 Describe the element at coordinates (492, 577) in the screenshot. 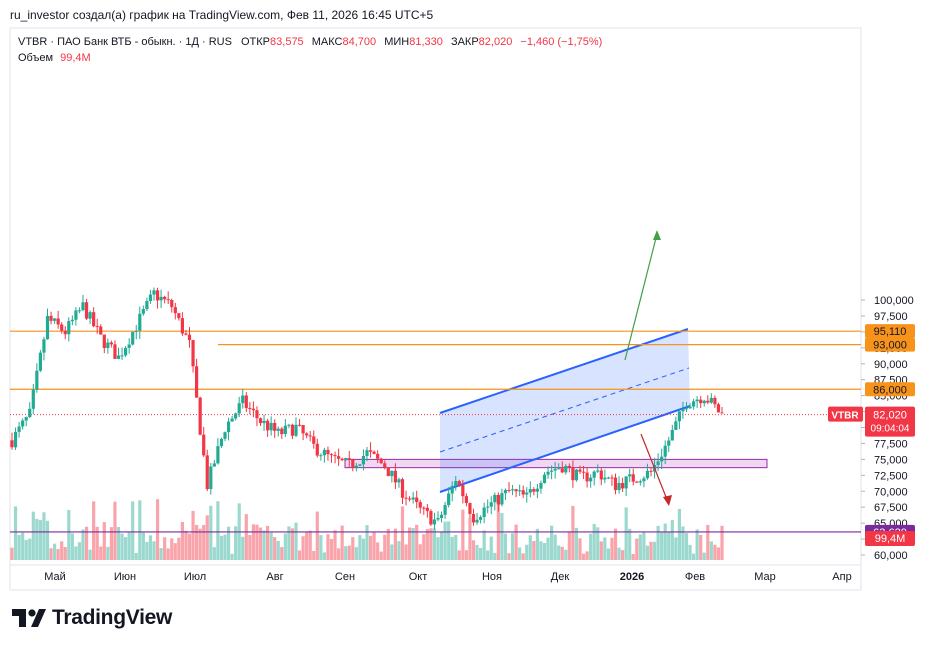

I see `time-tick-label: Ноя` at that location.